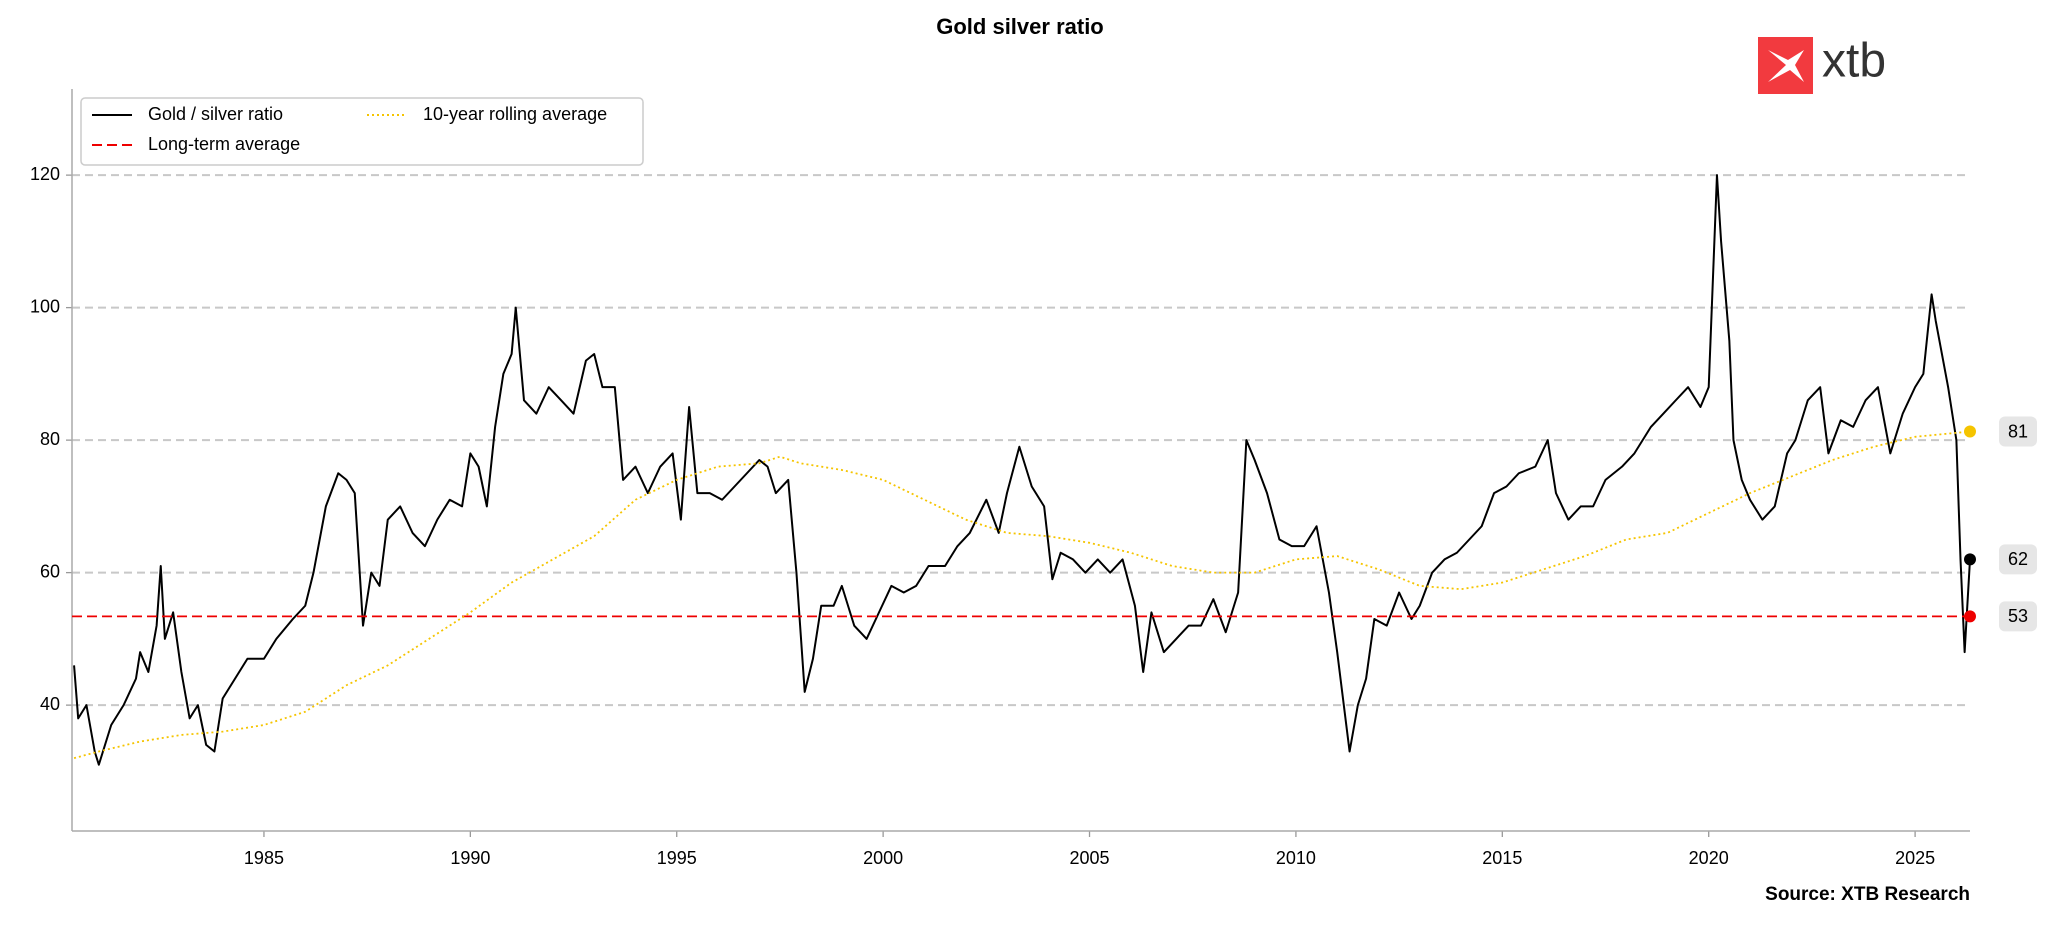  Describe the element at coordinates (1854, 61) in the screenshot. I see `logo-text: xtb` at that location.